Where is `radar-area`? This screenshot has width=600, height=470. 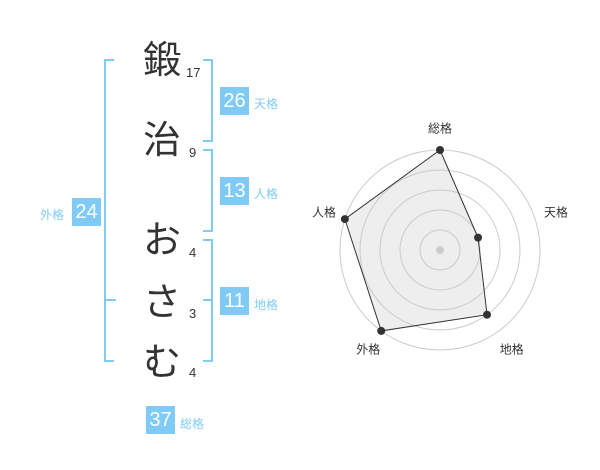
radar-area is located at coordinates (416, 240).